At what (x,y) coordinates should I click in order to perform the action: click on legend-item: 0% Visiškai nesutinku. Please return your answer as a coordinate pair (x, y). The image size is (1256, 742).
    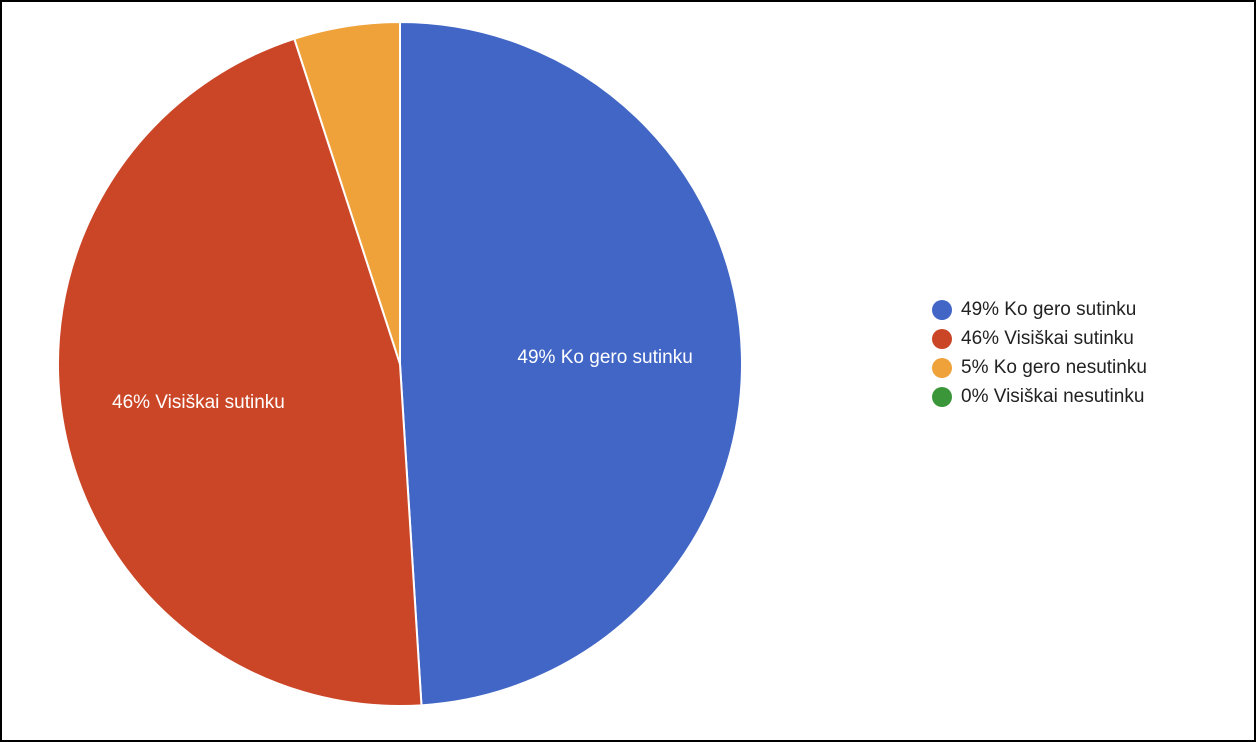
    Looking at the image, I should click on (1039, 396).